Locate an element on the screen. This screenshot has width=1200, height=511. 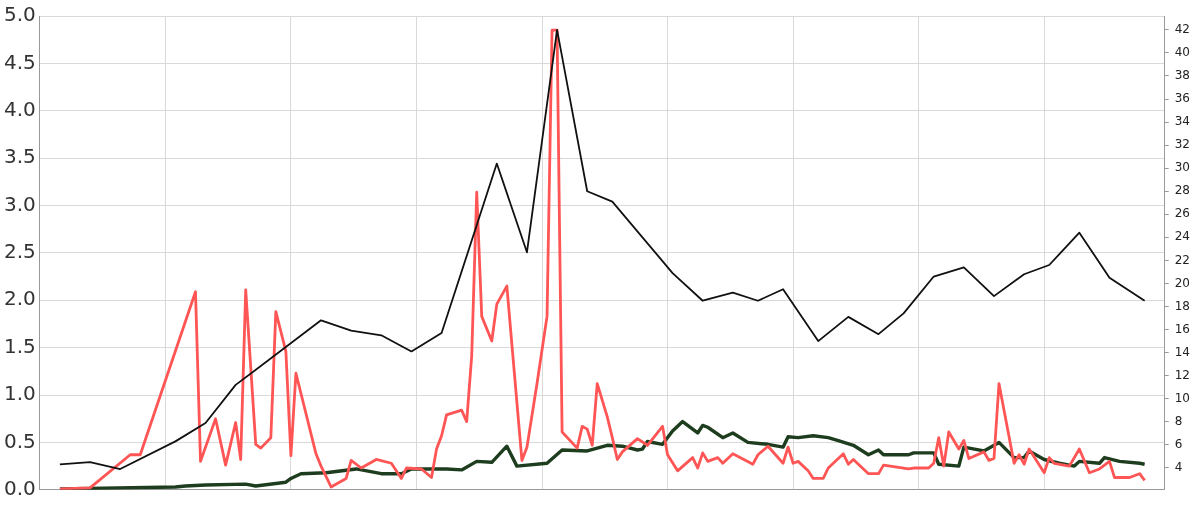
y2-tick-label: 10 is located at coordinates (1182, 397).